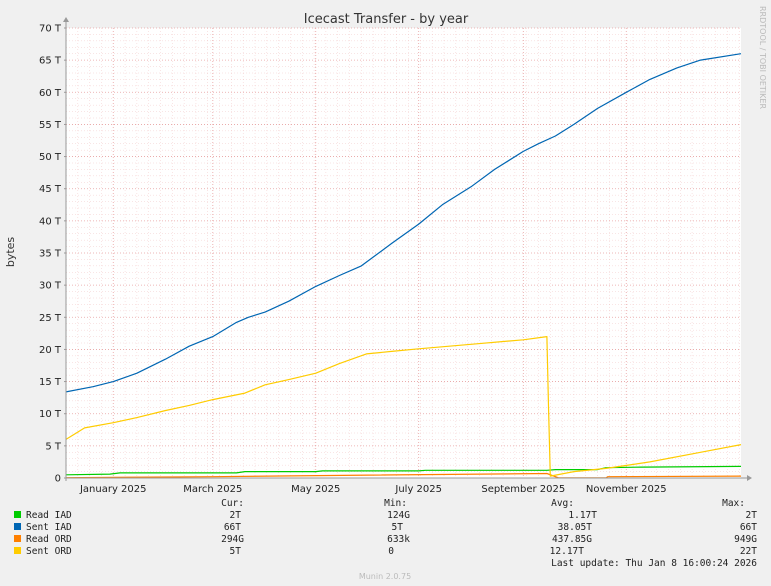 The image size is (771, 586). Describe the element at coordinates (50, 382) in the screenshot. I see `y-tick-label: 15 T` at that location.